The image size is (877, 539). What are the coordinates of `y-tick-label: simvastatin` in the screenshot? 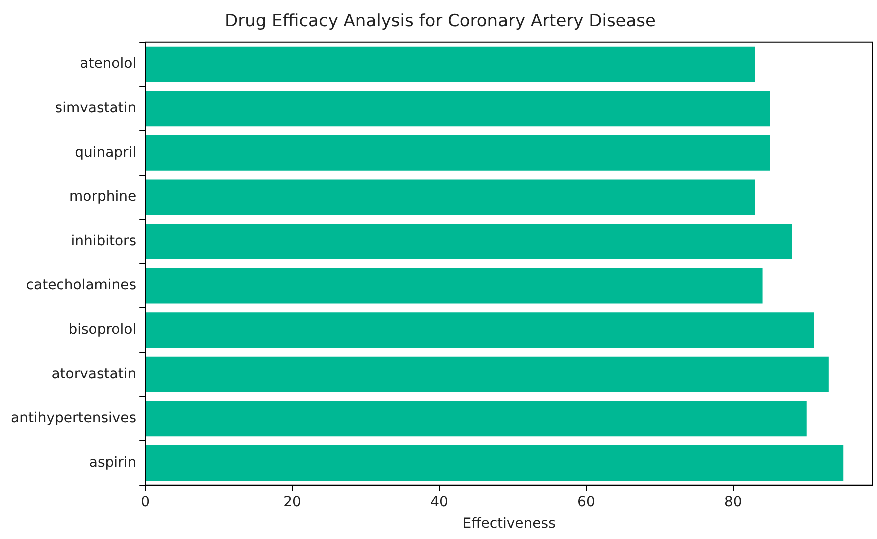 It's located at (96, 108).